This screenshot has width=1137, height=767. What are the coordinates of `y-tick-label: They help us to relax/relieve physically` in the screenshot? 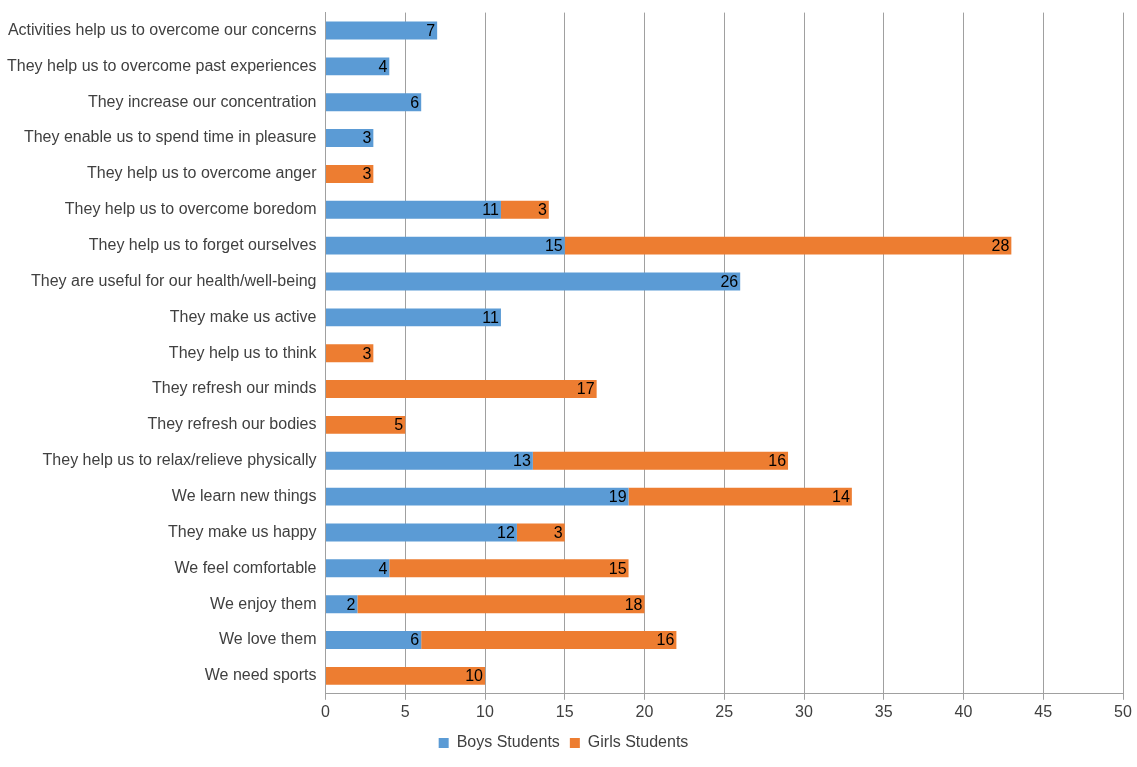 It's located at (179, 460).